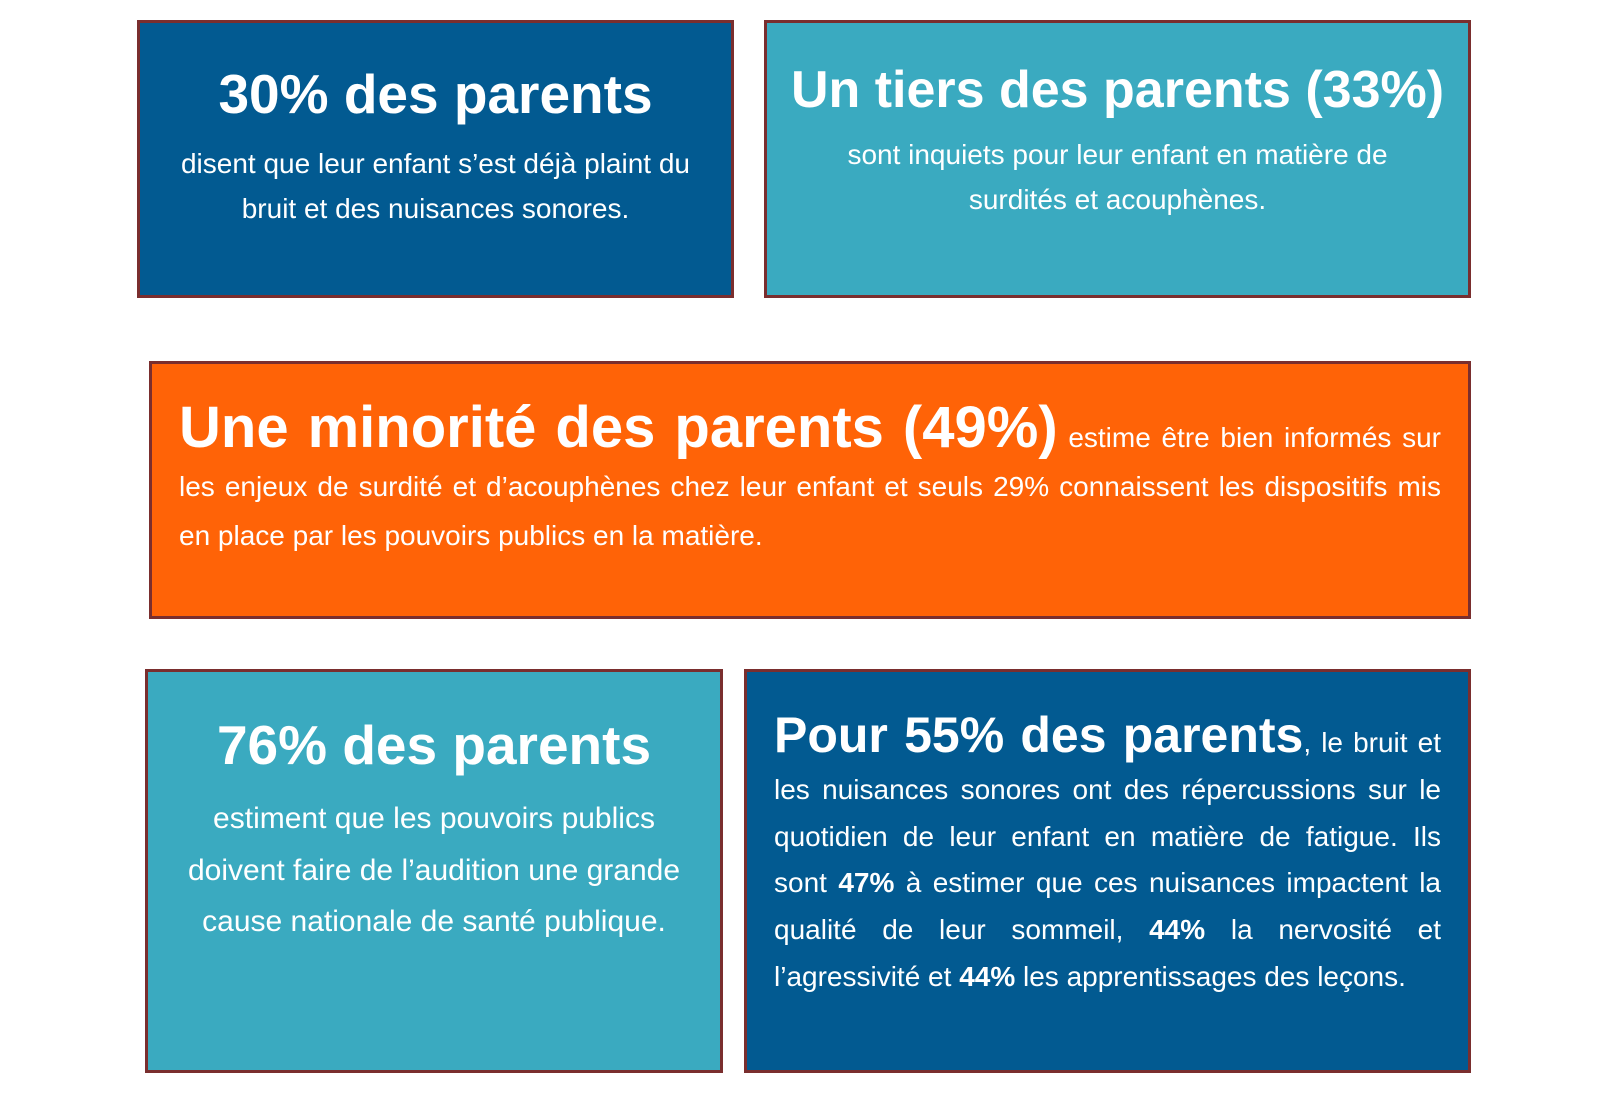 This screenshot has height=1103, width=1600. I want to click on stat-value-sleep: 47%, so click(866, 883).